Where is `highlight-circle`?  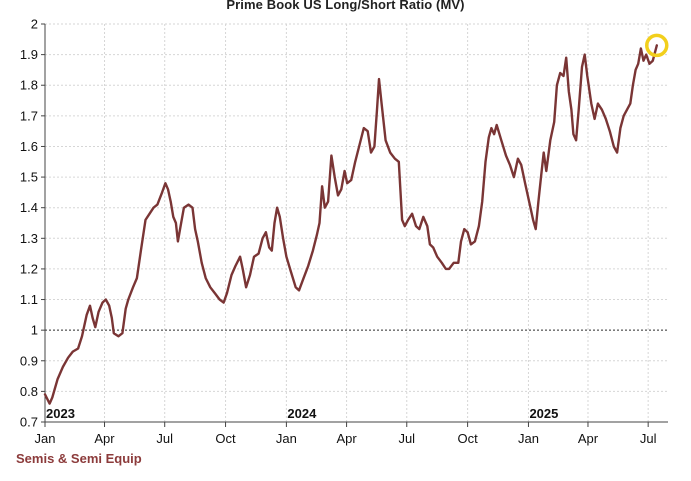
highlight-circle is located at coordinates (657, 45).